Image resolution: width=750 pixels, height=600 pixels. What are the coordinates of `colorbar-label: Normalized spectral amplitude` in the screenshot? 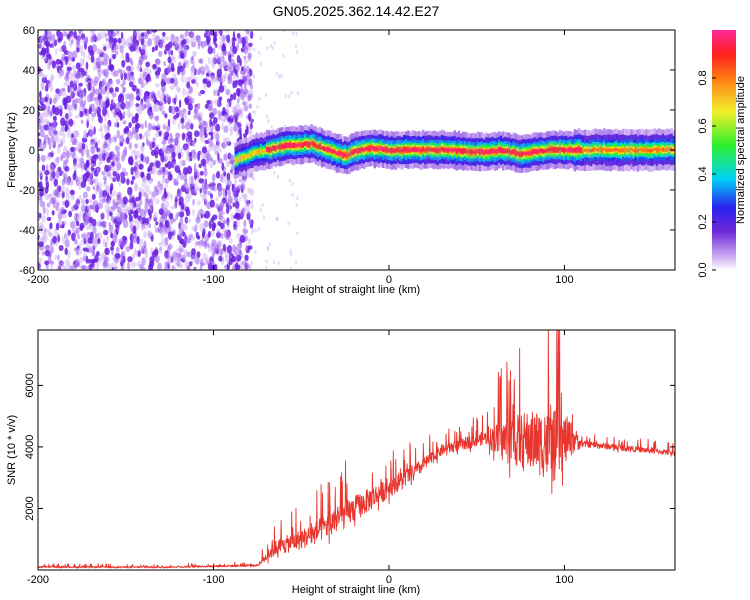 It's located at (741, 150).